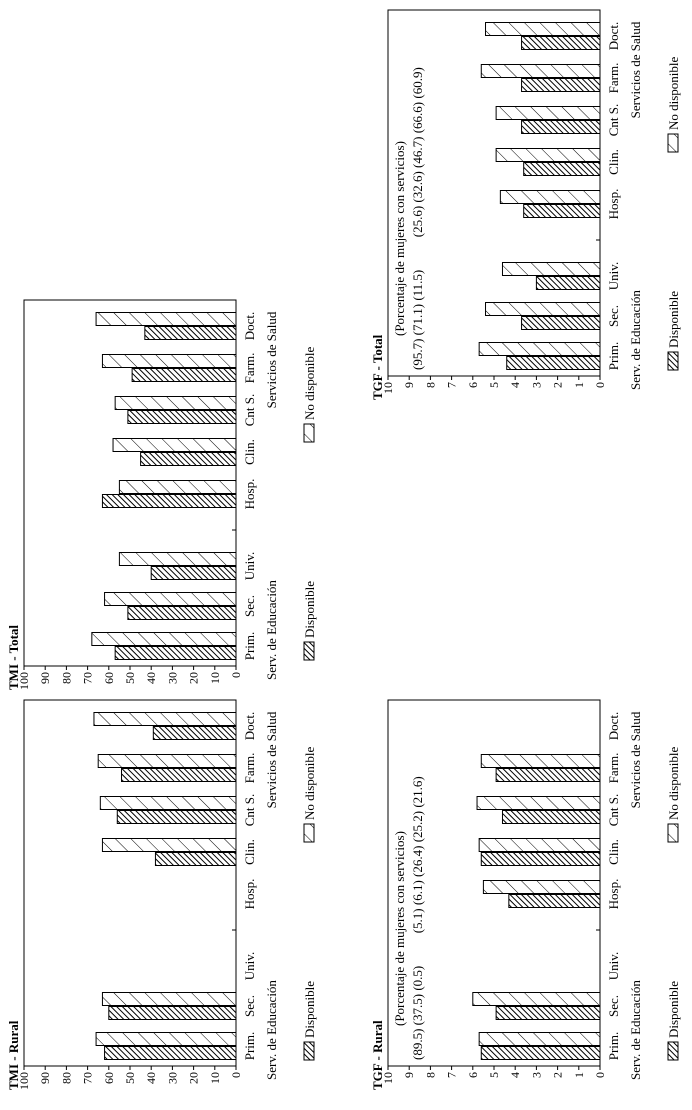 This screenshot has height=1110, width=692. I want to click on chart-title: TGF - Rural, so click(377, 1055).